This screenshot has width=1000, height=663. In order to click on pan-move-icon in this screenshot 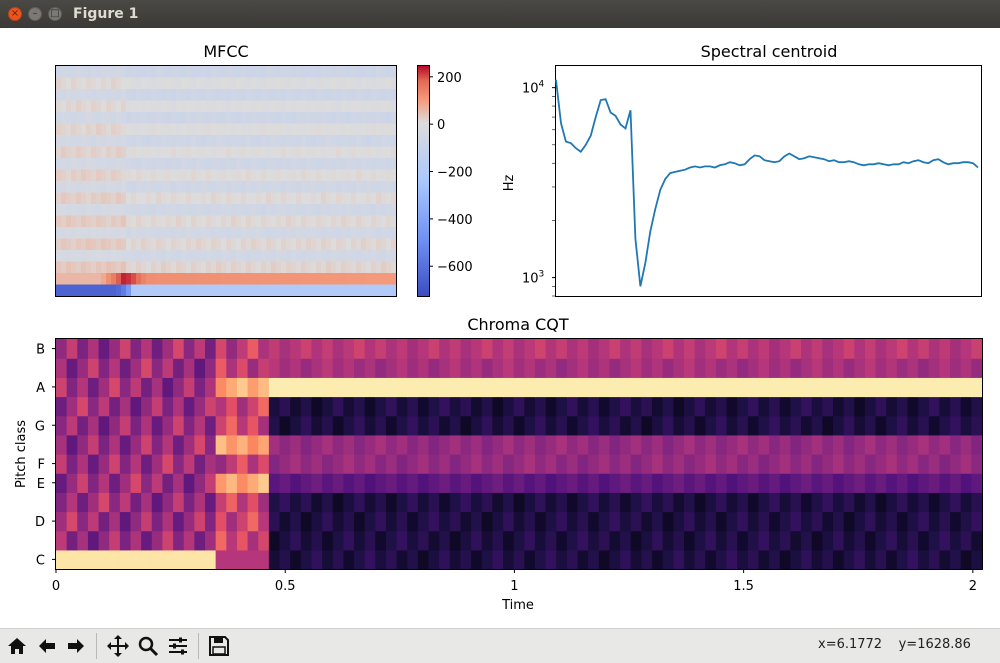, I will do `click(118, 646)`.